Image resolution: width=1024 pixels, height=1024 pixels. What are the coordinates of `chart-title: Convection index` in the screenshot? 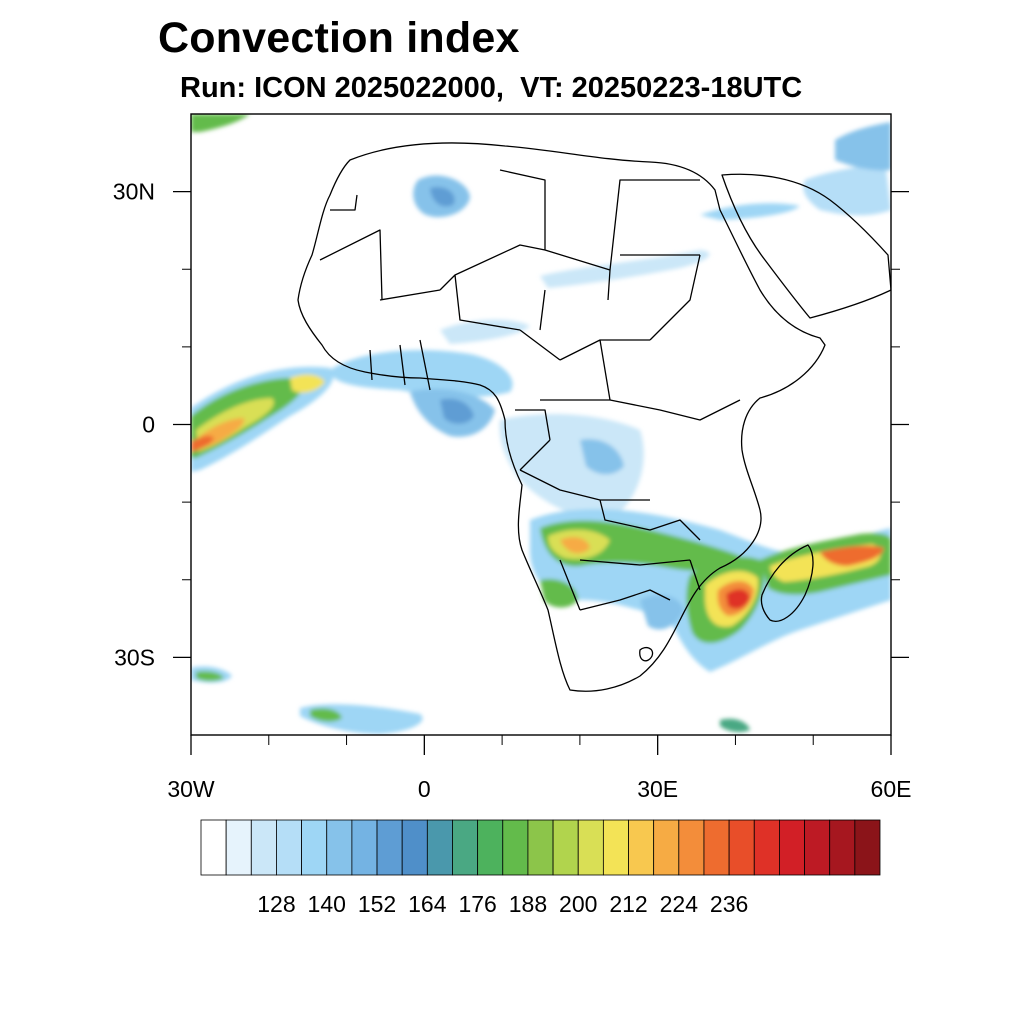 It's located at (339, 38).